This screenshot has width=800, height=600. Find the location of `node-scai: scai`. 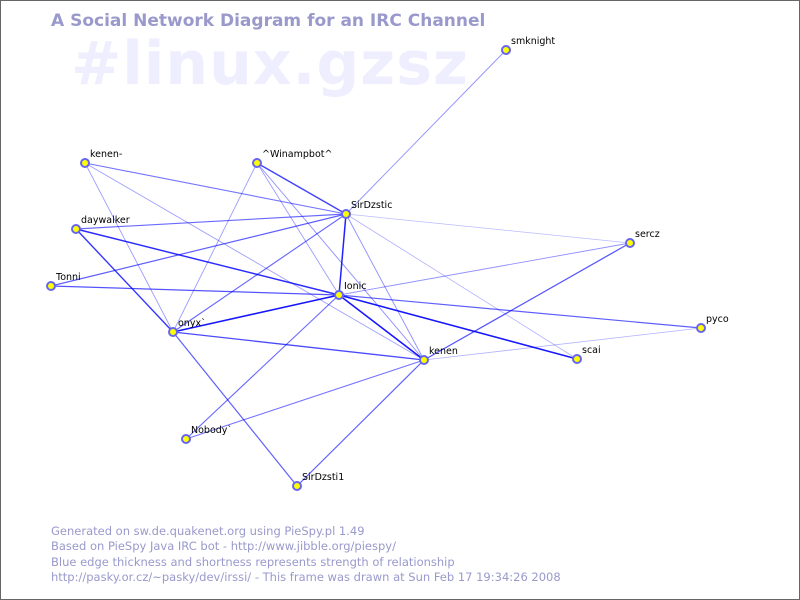

node-scai: scai is located at coordinates (586, 354).